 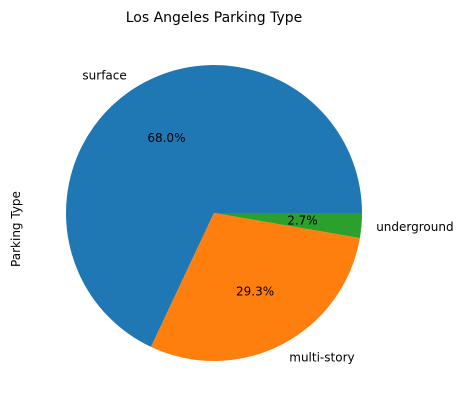 What do you see at coordinates (414, 227) in the screenshot?
I see `category-label-underground: underground` at bounding box center [414, 227].